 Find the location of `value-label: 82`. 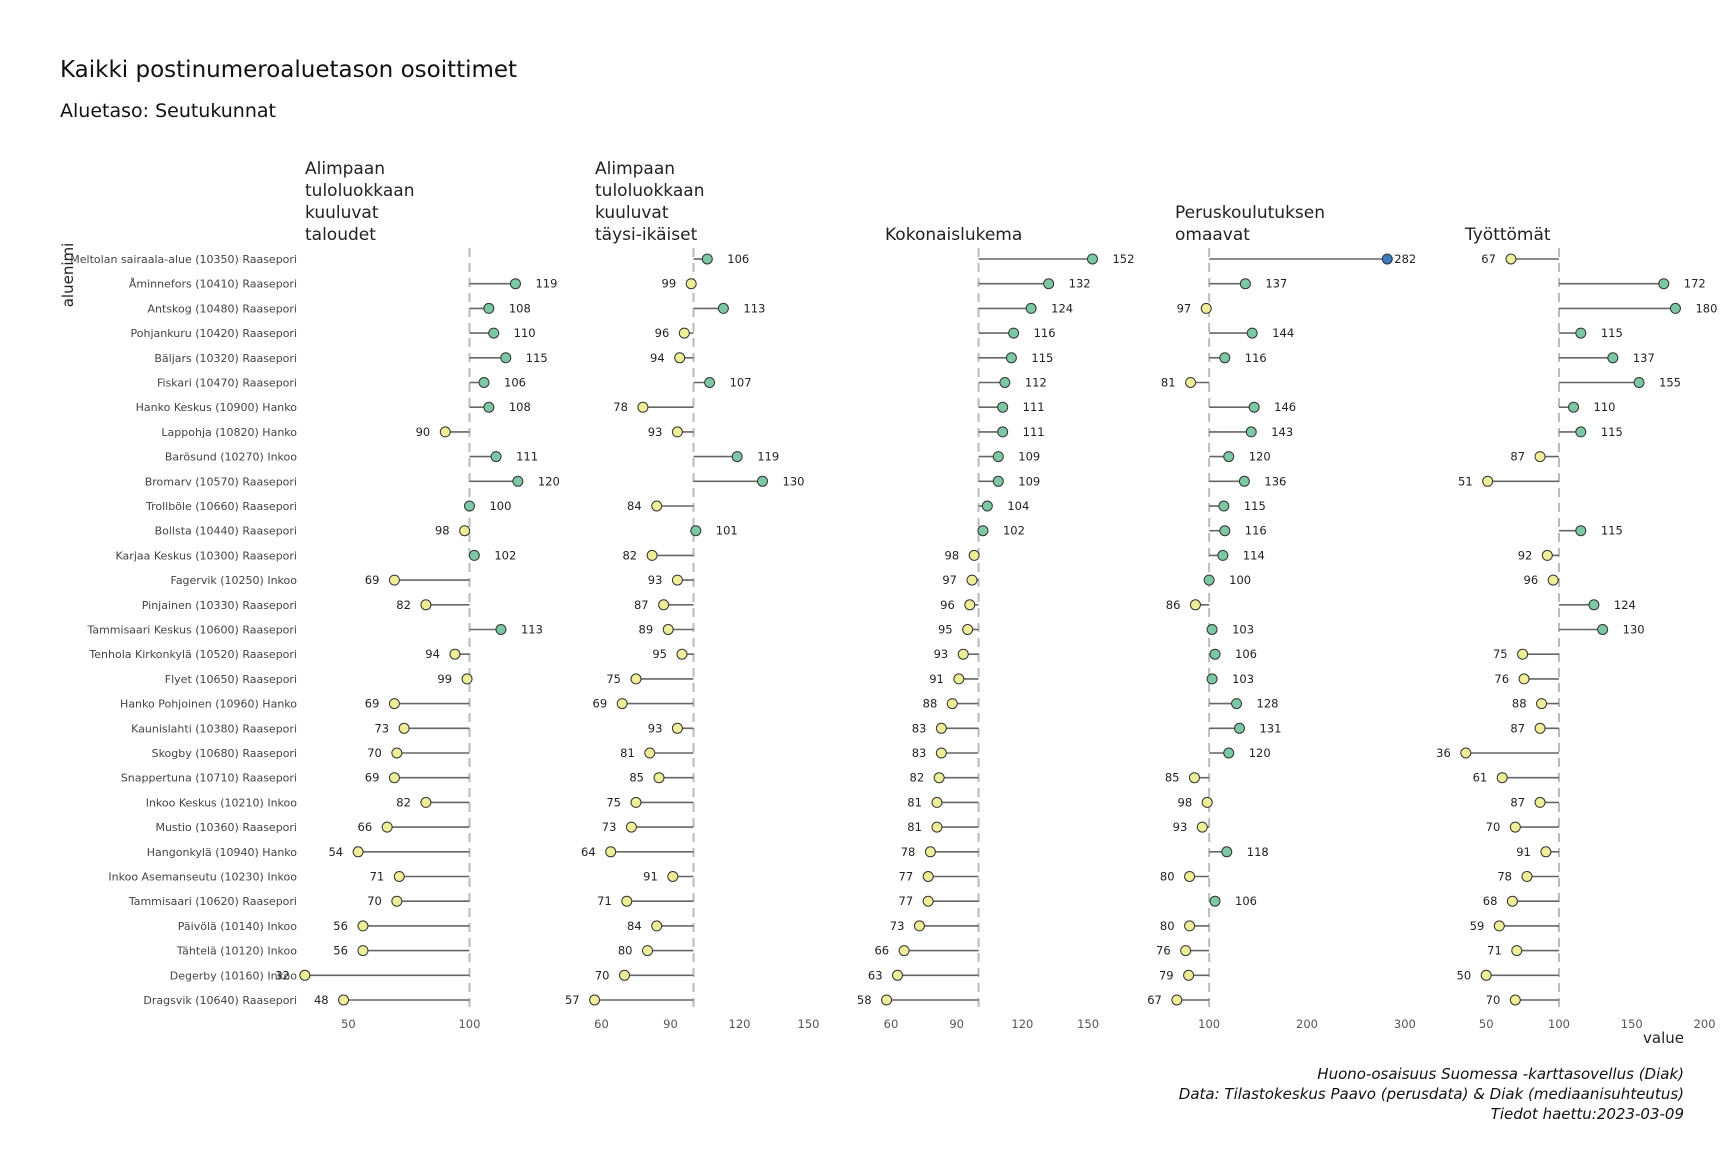

value-label: 82 is located at coordinates (629, 555).